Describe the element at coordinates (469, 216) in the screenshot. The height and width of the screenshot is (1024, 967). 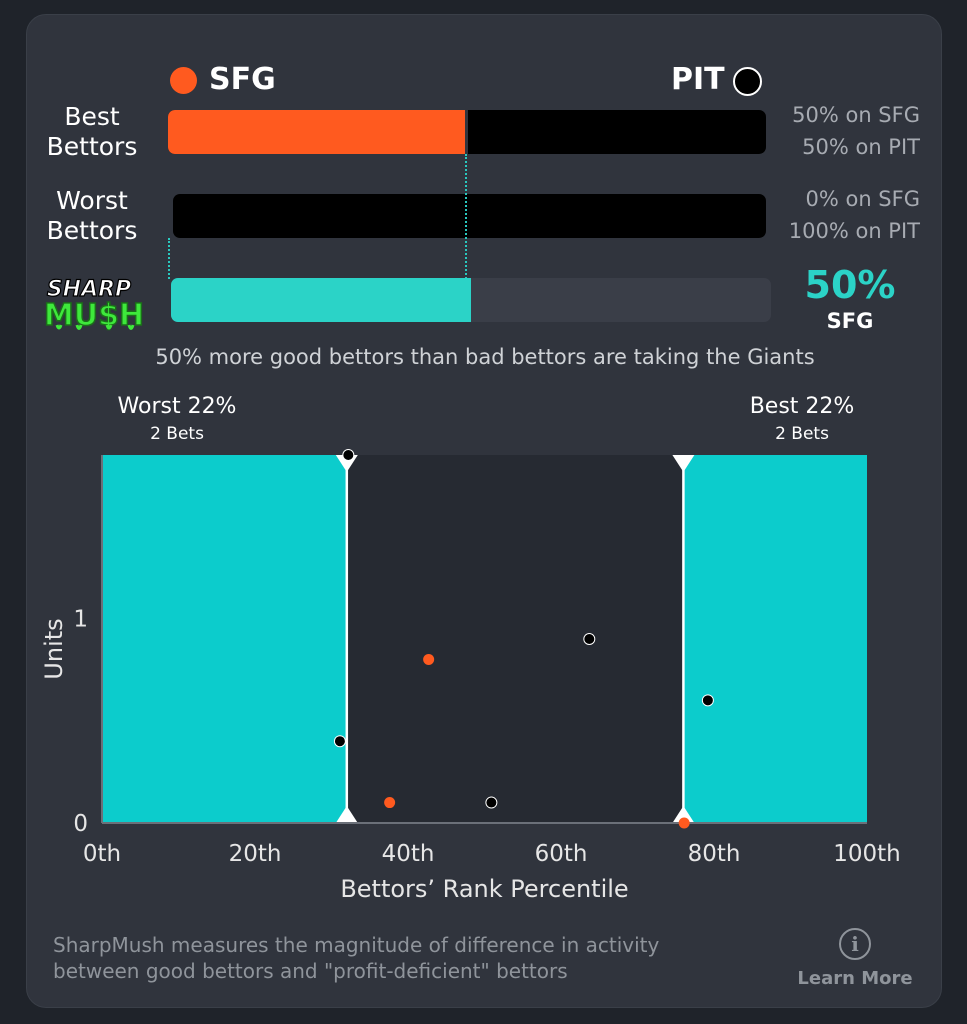
I see `worst-bettors-bar` at that location.